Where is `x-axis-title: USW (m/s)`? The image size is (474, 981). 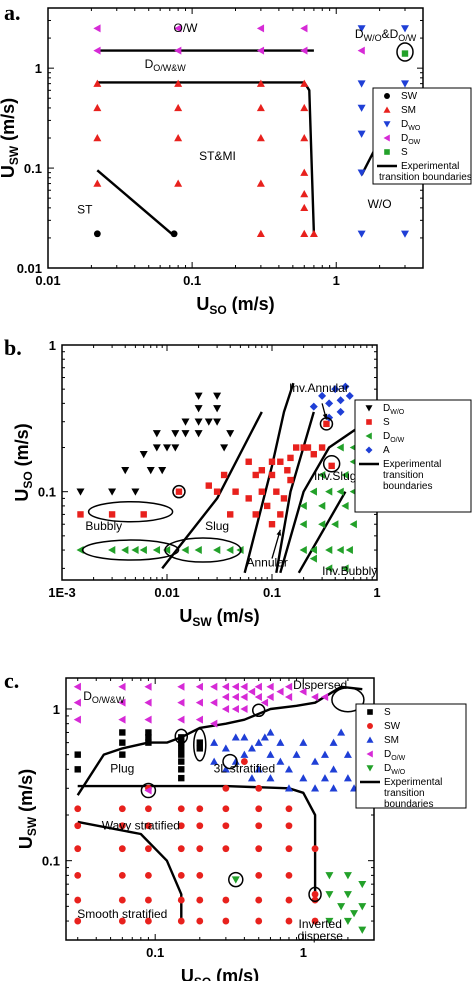 x-axis-title: USW (m/s) is located at coordinates (219, 617).